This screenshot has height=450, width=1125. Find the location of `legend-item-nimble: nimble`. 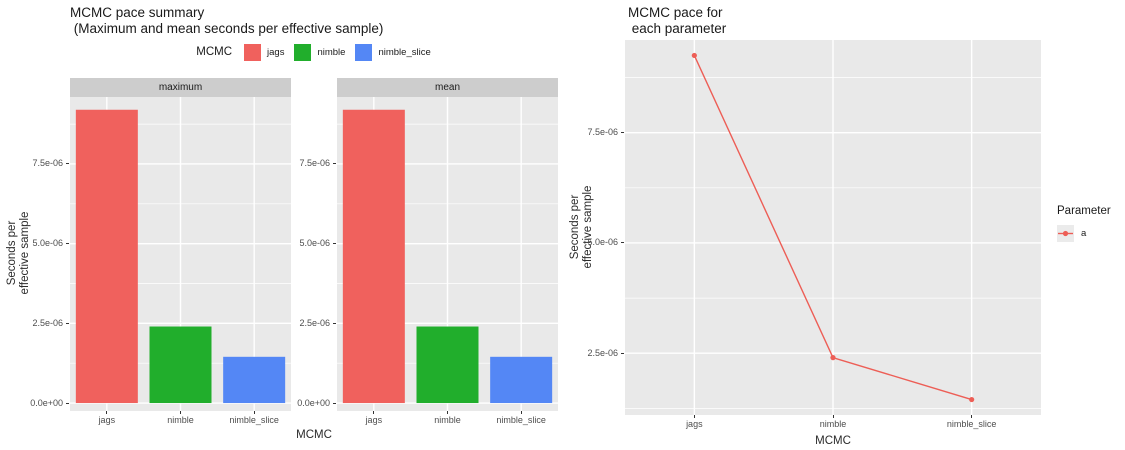

legend-item-nimble: nimble is located at coordinates (320, 52).